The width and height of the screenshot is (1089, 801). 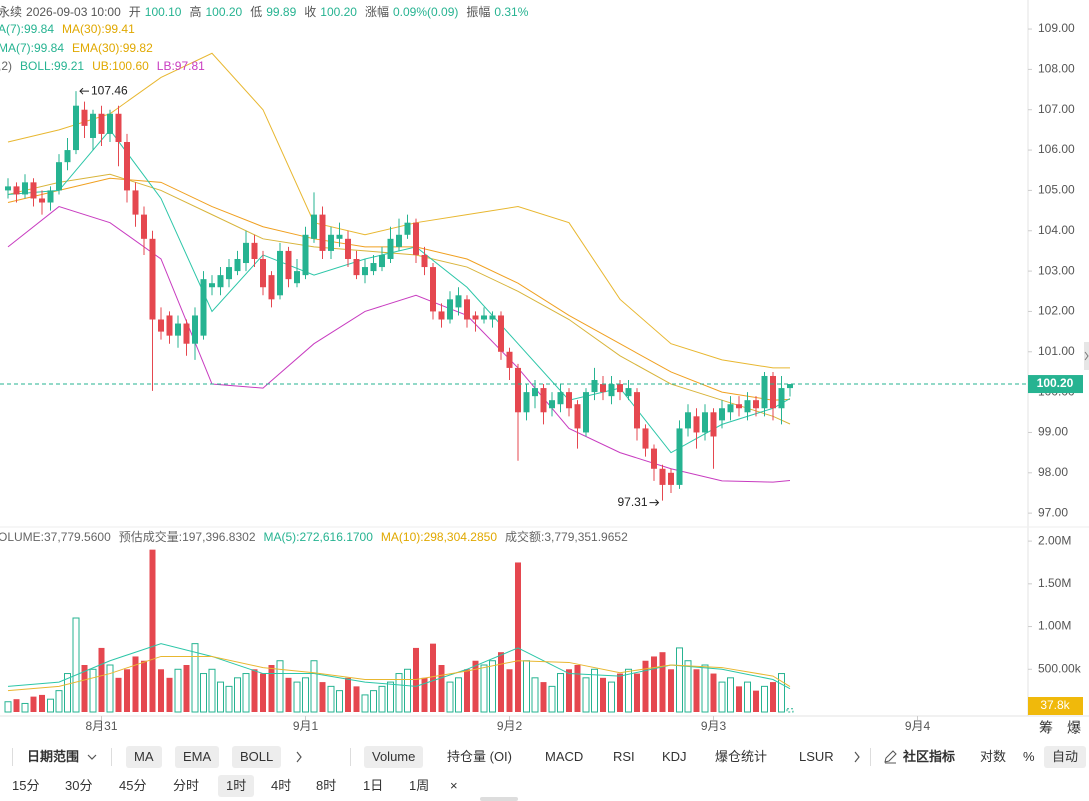 I want to click on legend-entry: LB:97.81, so click(x=180, y=66).